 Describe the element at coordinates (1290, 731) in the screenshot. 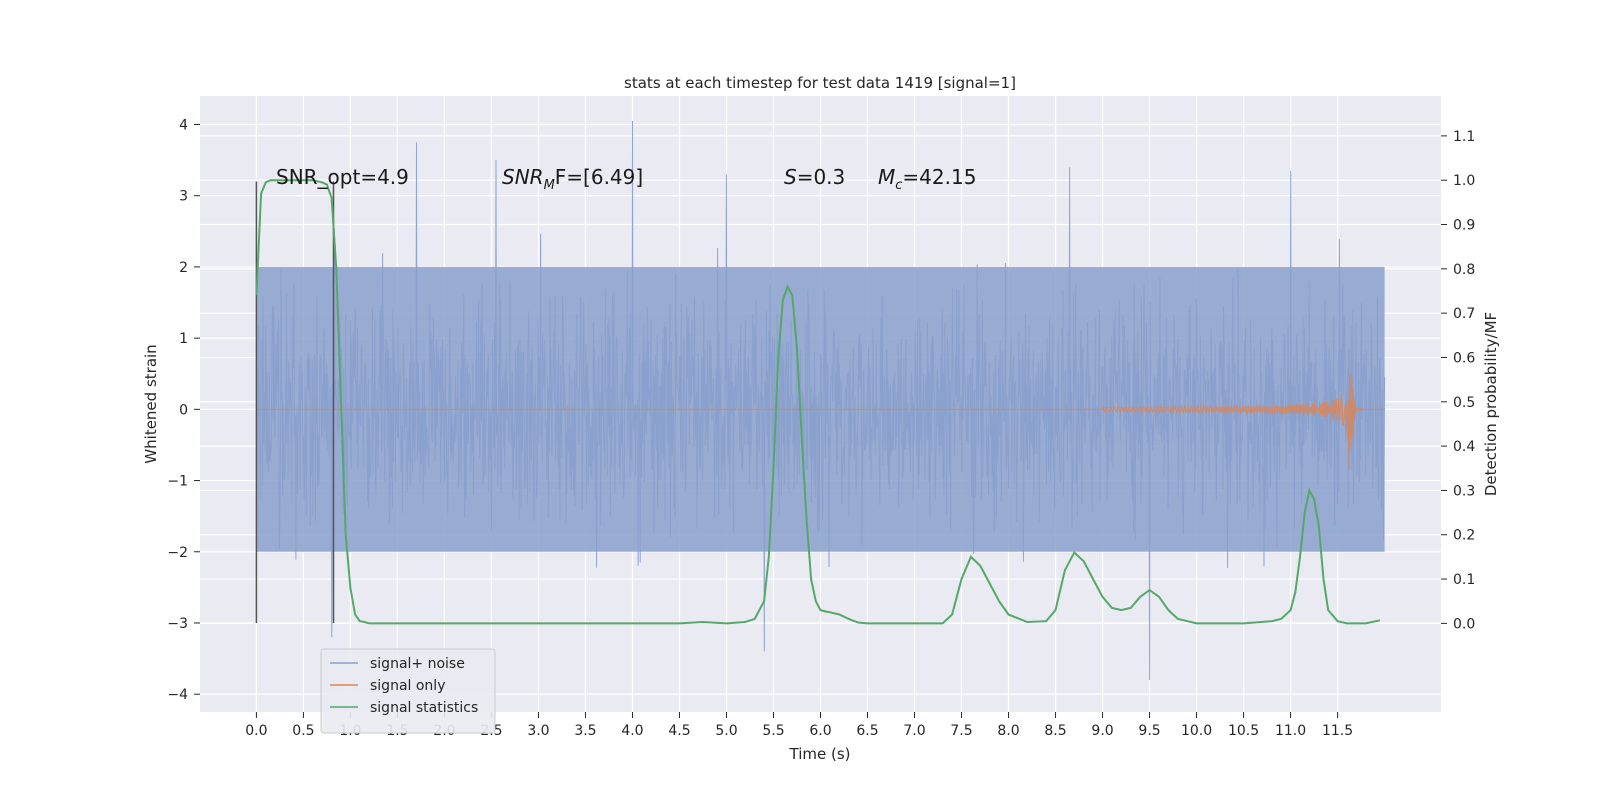

I see `x-tick-label: 11.0` at that location.